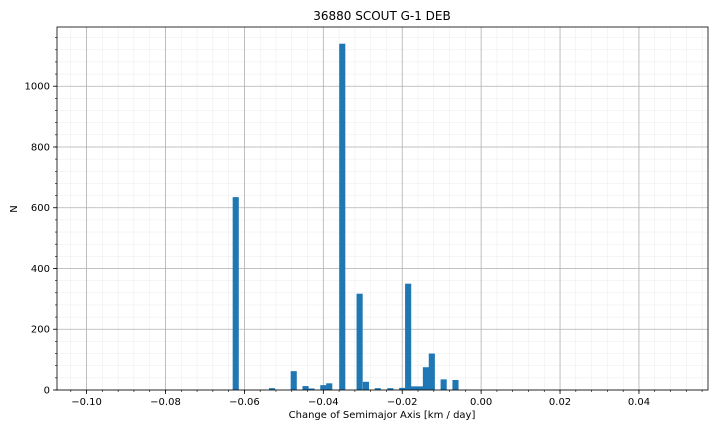  I want to click on y-tick-label: 200, so click(40, 330).